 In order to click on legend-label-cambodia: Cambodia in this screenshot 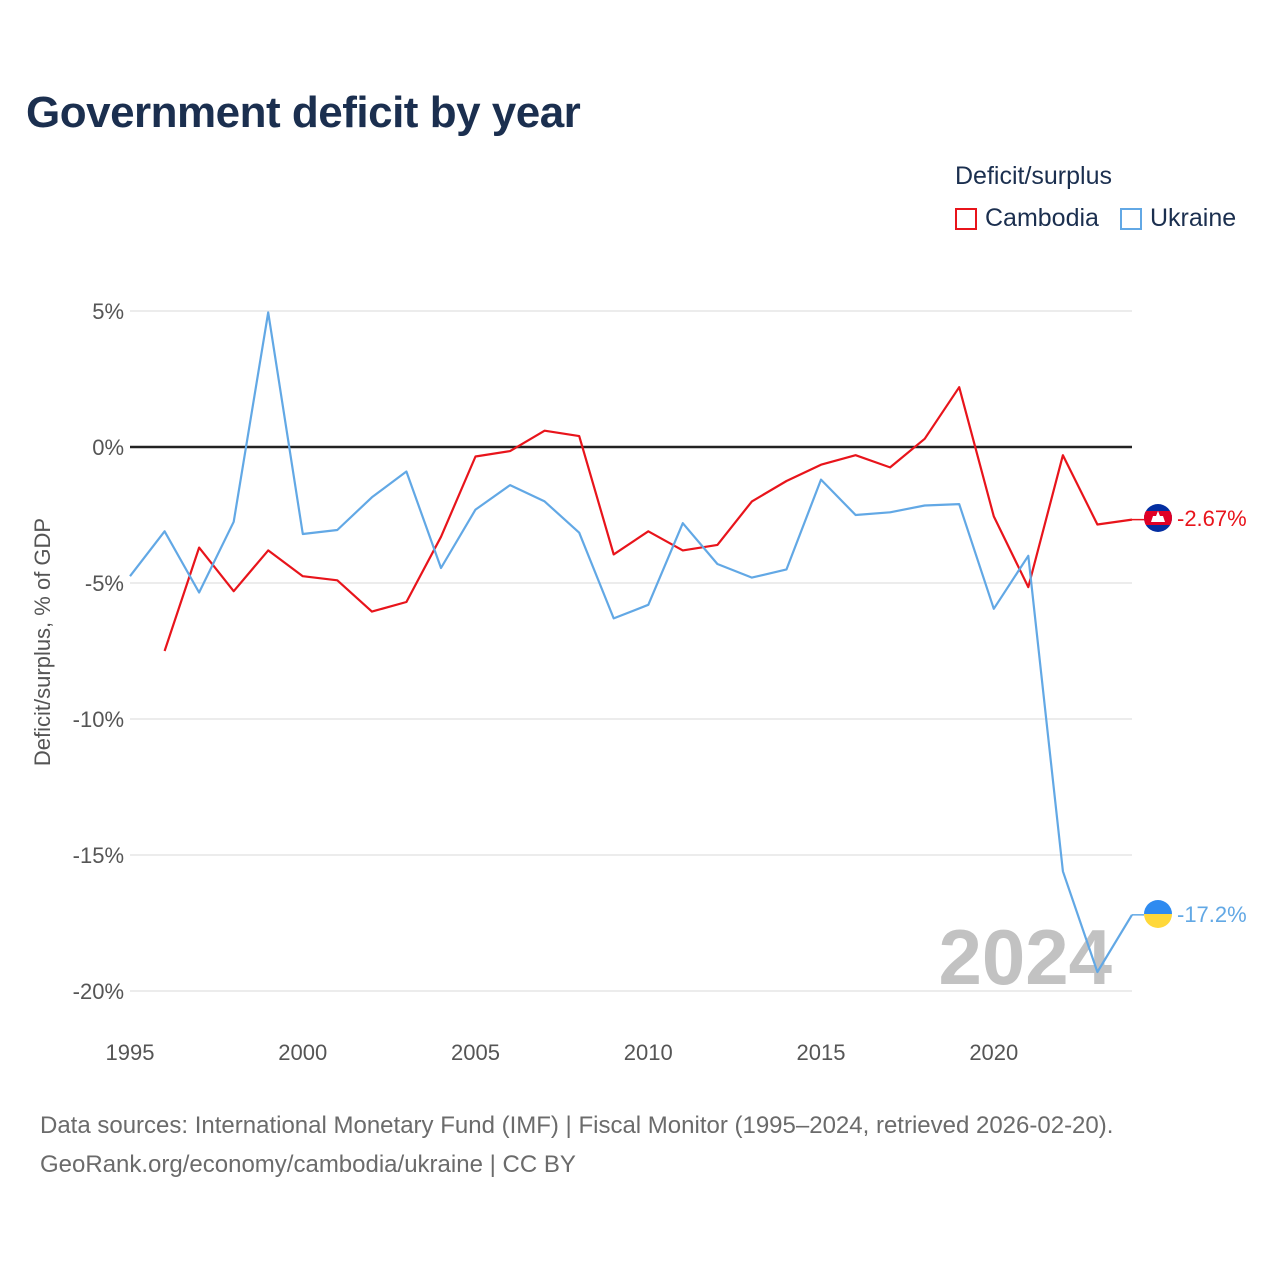, I will do `click(1042, 218)`.